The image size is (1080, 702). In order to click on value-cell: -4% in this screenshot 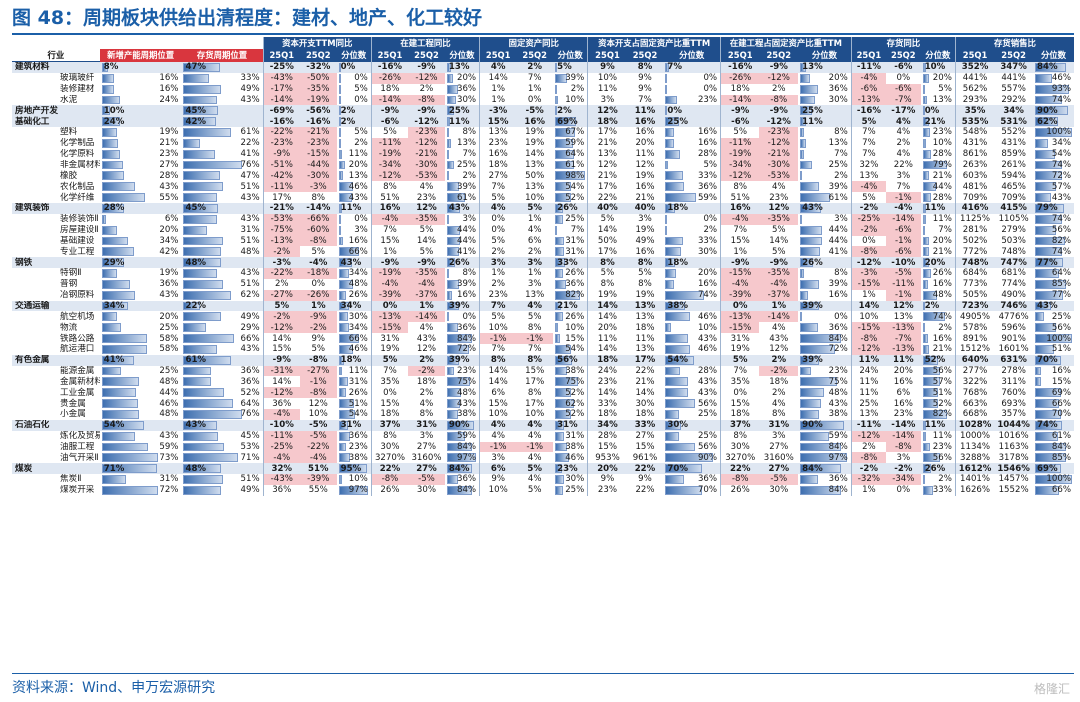, I will do `click(903, 208)`.